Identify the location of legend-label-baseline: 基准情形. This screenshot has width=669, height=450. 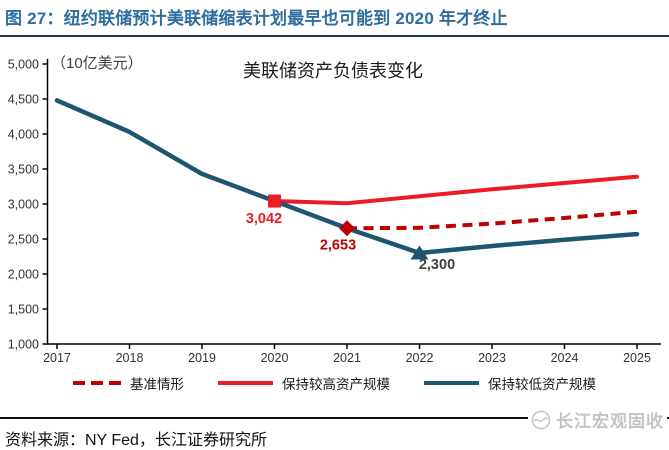
(157, 384).